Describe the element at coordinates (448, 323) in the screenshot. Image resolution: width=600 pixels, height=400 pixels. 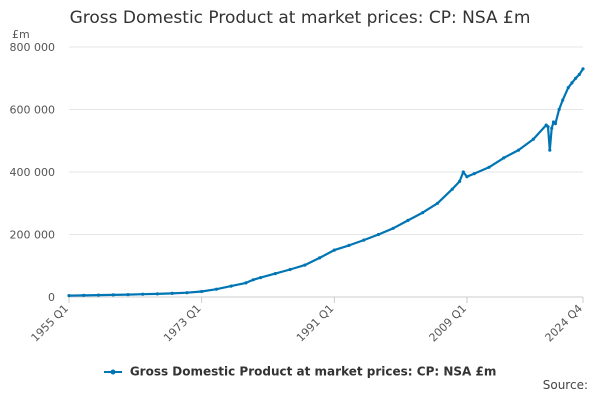
I see `x-tick-label: 2009 Q1` at that location.